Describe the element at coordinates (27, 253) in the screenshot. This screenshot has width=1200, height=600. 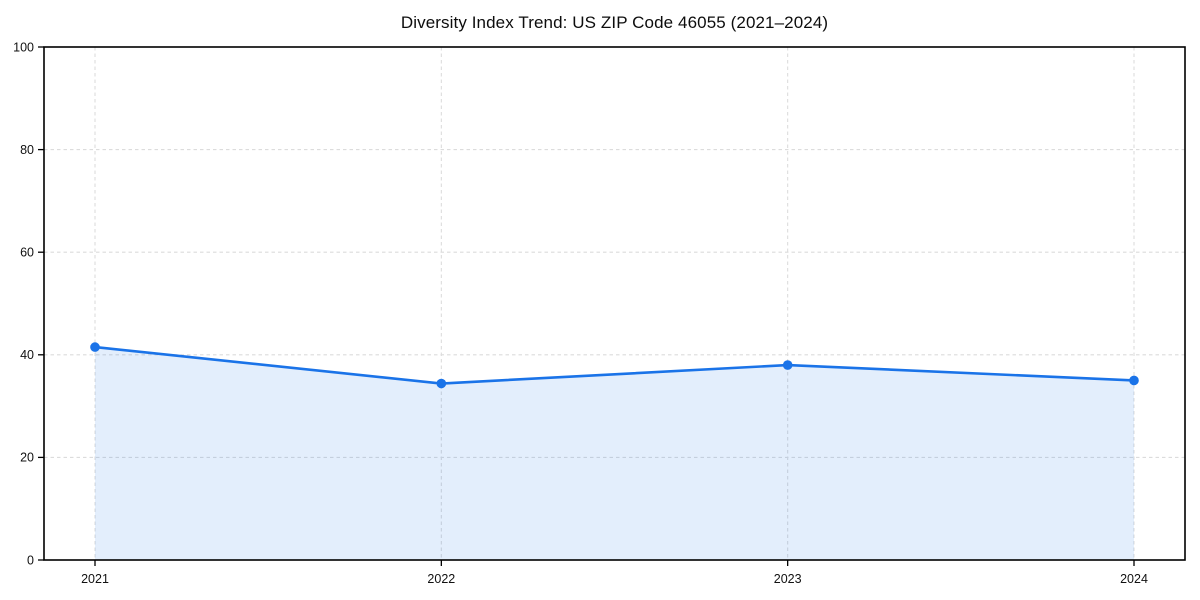
I see `y-tick-label-60: 60` at that location.